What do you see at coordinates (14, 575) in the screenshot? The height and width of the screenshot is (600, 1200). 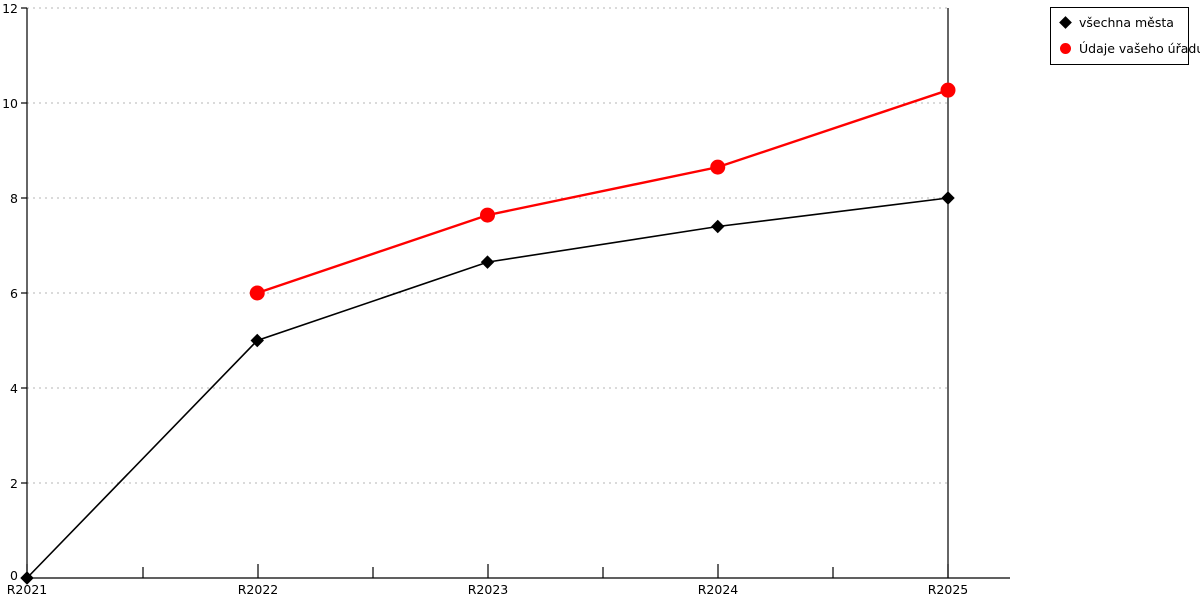 I see `y-tick-label-0: 0` at bounding box center [14, 575].